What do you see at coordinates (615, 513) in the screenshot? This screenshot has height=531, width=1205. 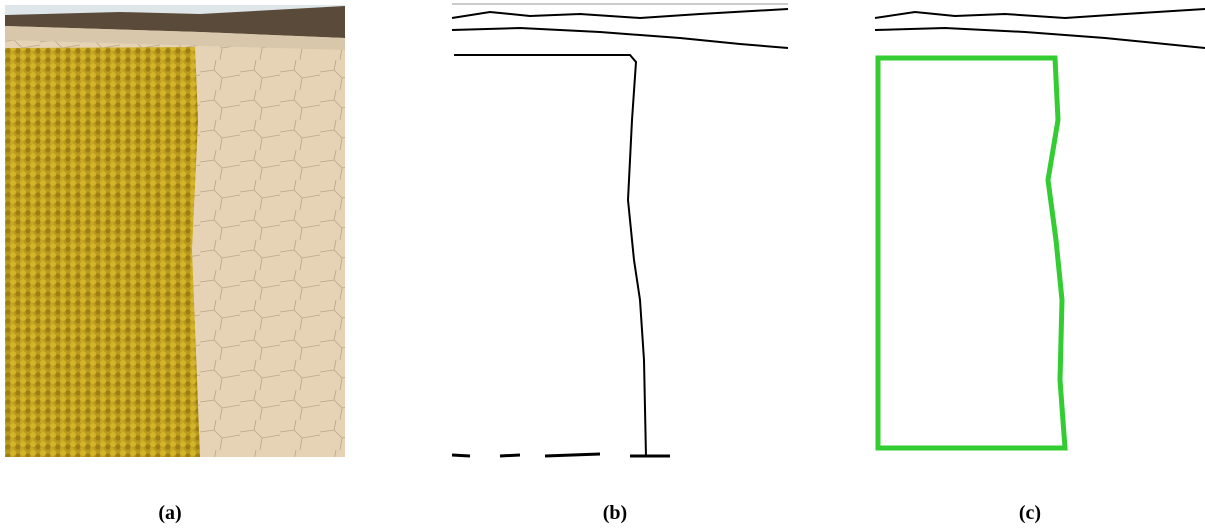 I see `panel-label: (b)` at bounding box center [615, 513].